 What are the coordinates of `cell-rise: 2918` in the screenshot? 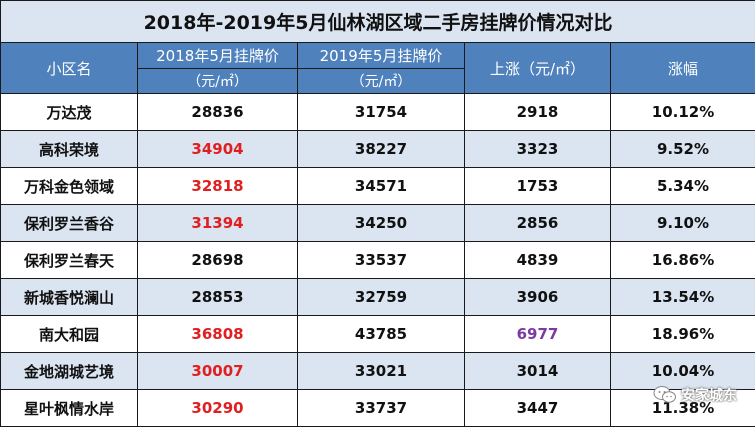 It's located at (538, 112).